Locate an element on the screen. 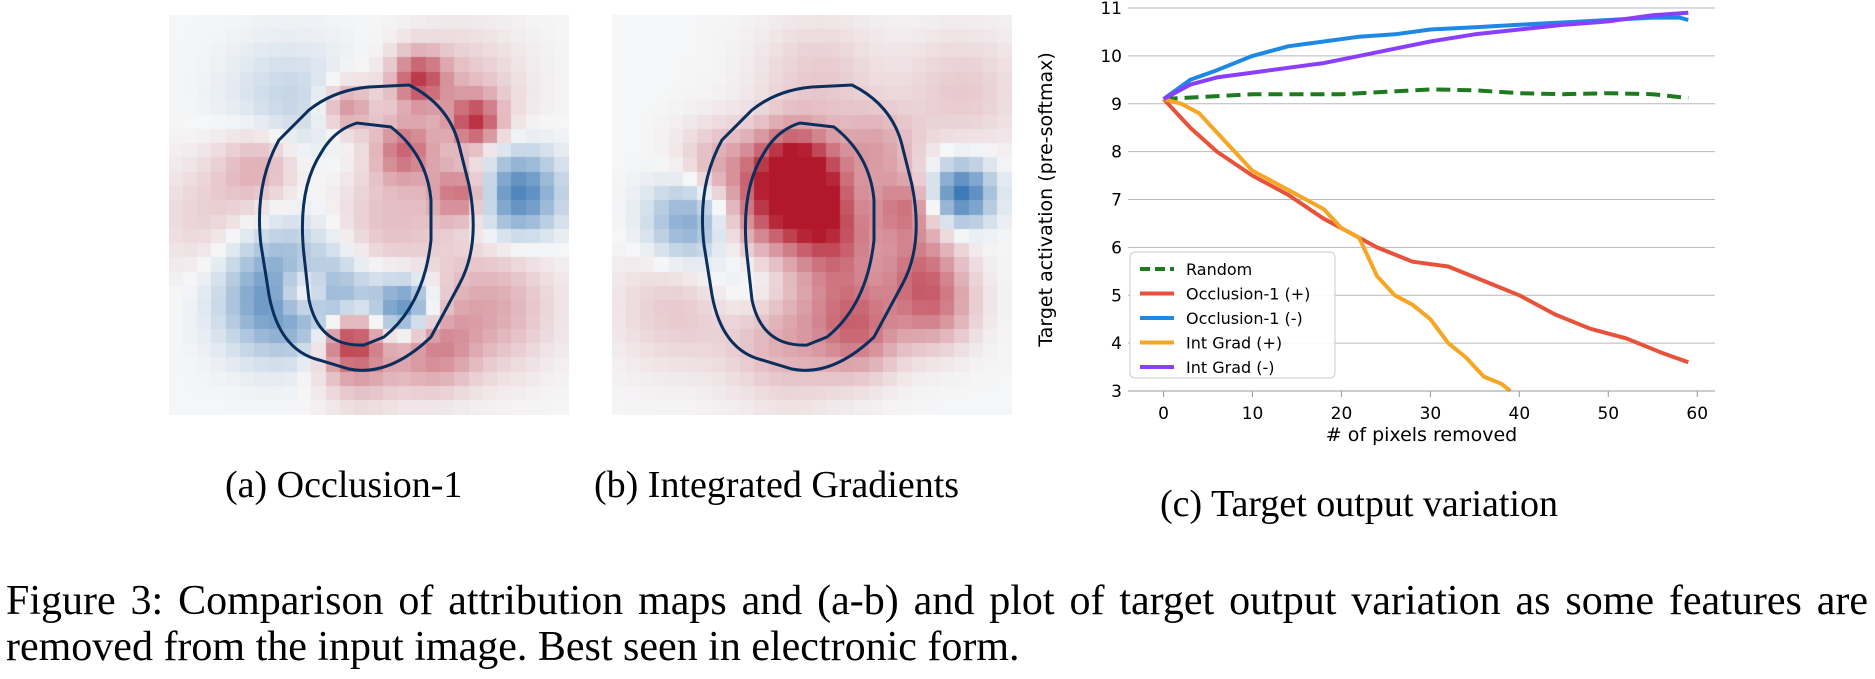  legend-label: Random is located at coordinates (1219, 269).